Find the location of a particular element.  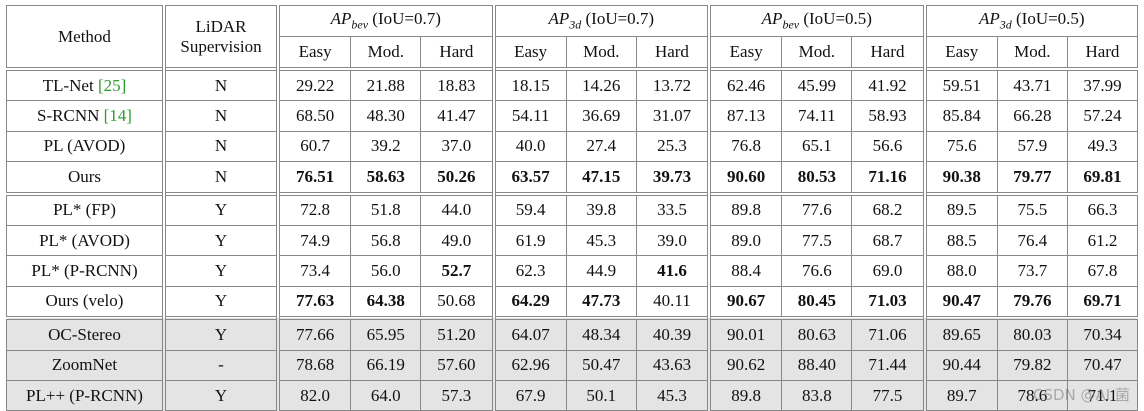

method-name: TL-Net is located at coordinates (68, 85).